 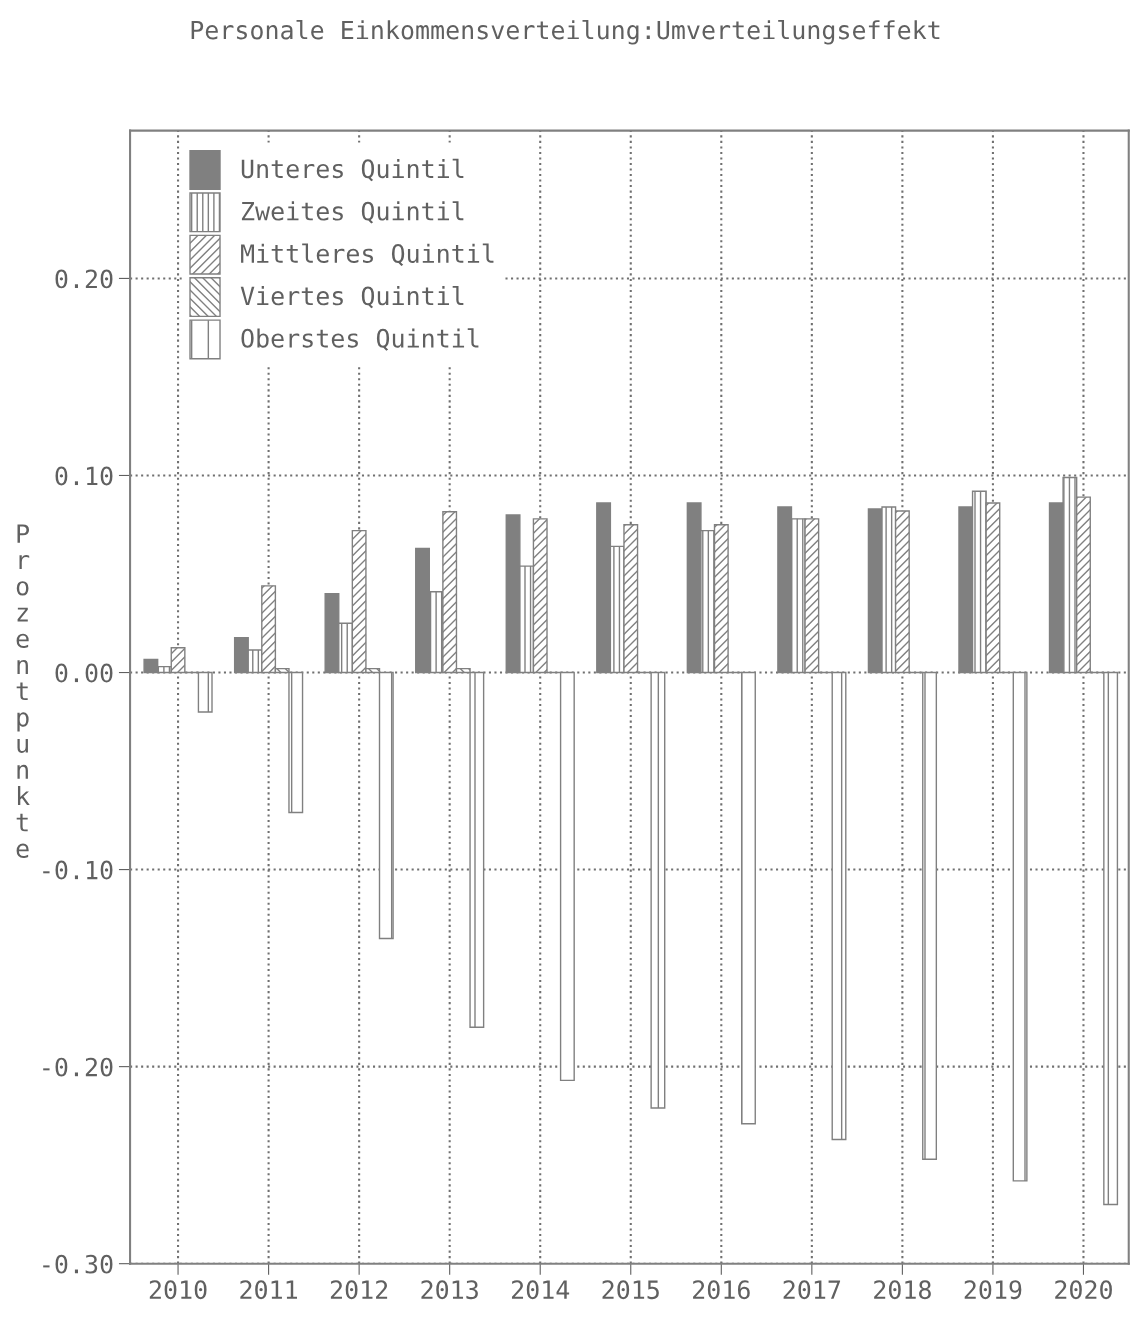 What do you see at coordinates (352, 212) in the screenshot?
I see `legend-label: Zweites Quintil` at bounding box center [352, 212].